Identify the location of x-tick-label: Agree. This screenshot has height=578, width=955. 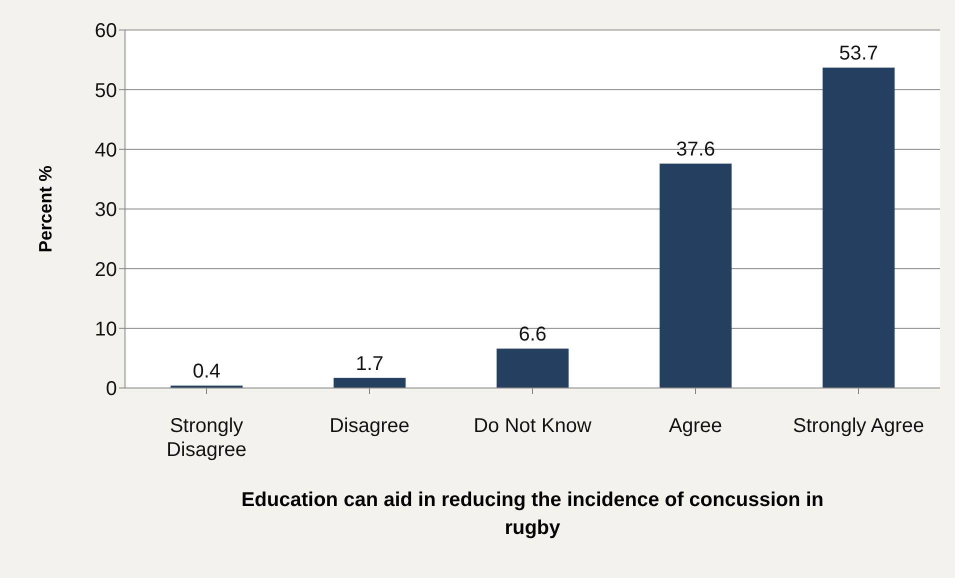
(695, 426).